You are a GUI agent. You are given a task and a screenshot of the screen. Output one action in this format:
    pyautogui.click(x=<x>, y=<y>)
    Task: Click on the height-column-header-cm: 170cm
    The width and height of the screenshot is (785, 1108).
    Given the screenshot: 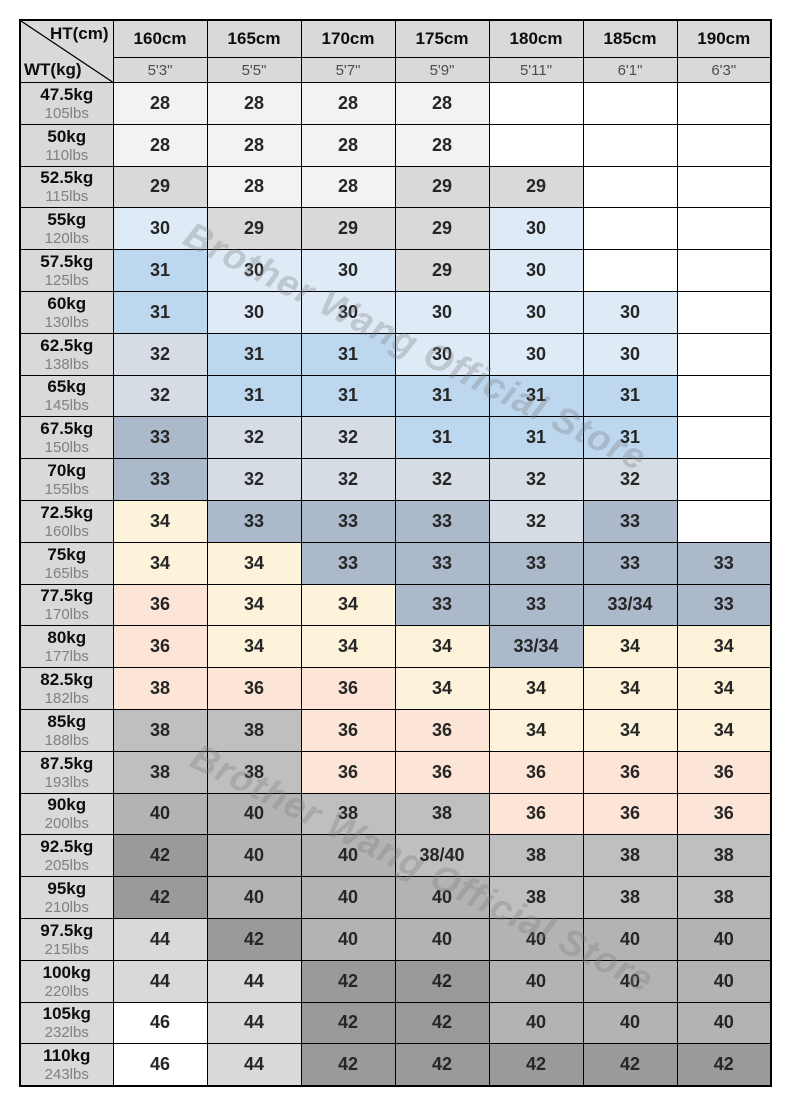 What is the action you would take?
    pyautogui.click(x=348, y=38)
    